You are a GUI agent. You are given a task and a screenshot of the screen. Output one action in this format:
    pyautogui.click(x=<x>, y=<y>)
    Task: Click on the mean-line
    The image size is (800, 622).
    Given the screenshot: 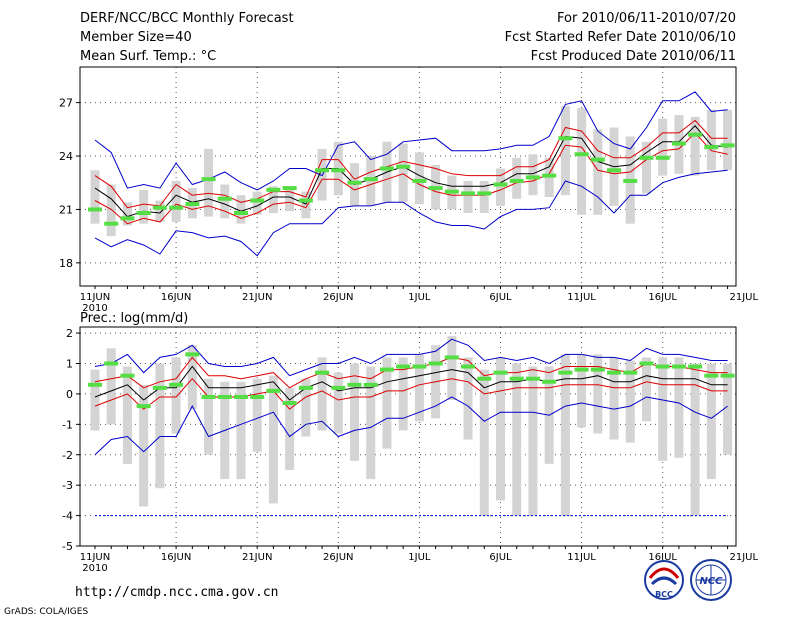 What is the action you would take?
    pyautogui.click(x=411, y=171)
    